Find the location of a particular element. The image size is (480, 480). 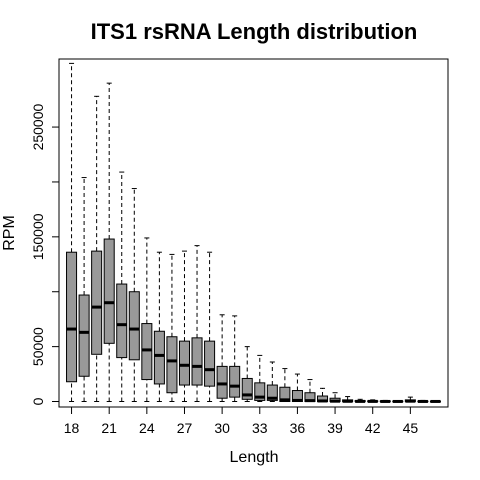

x-tick-label-39: 39 is located at coordinates (335, 428).